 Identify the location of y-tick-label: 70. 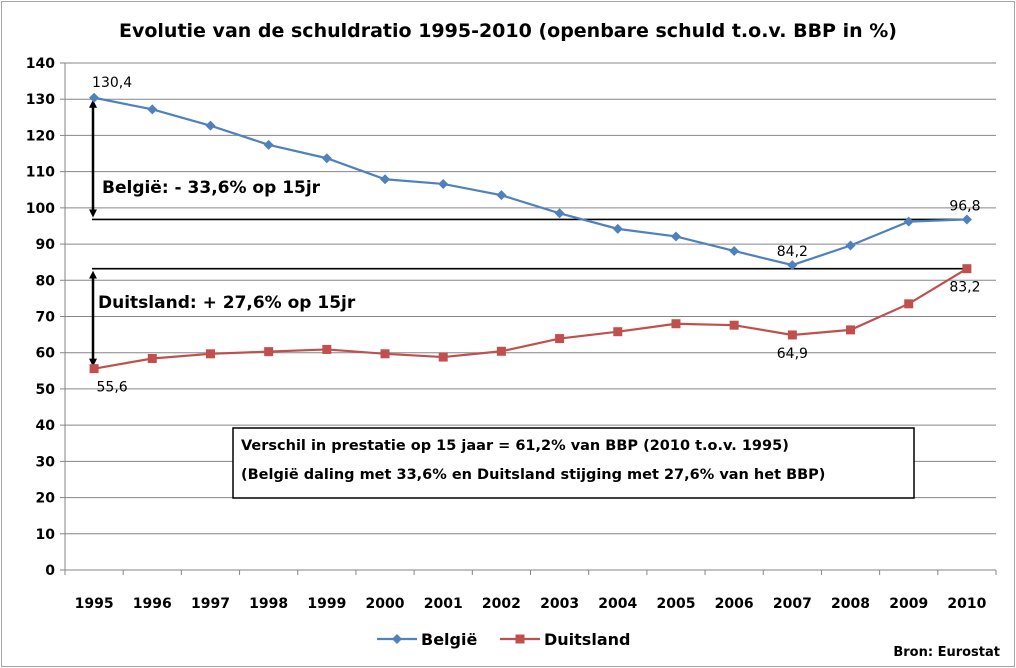
(46, 318).